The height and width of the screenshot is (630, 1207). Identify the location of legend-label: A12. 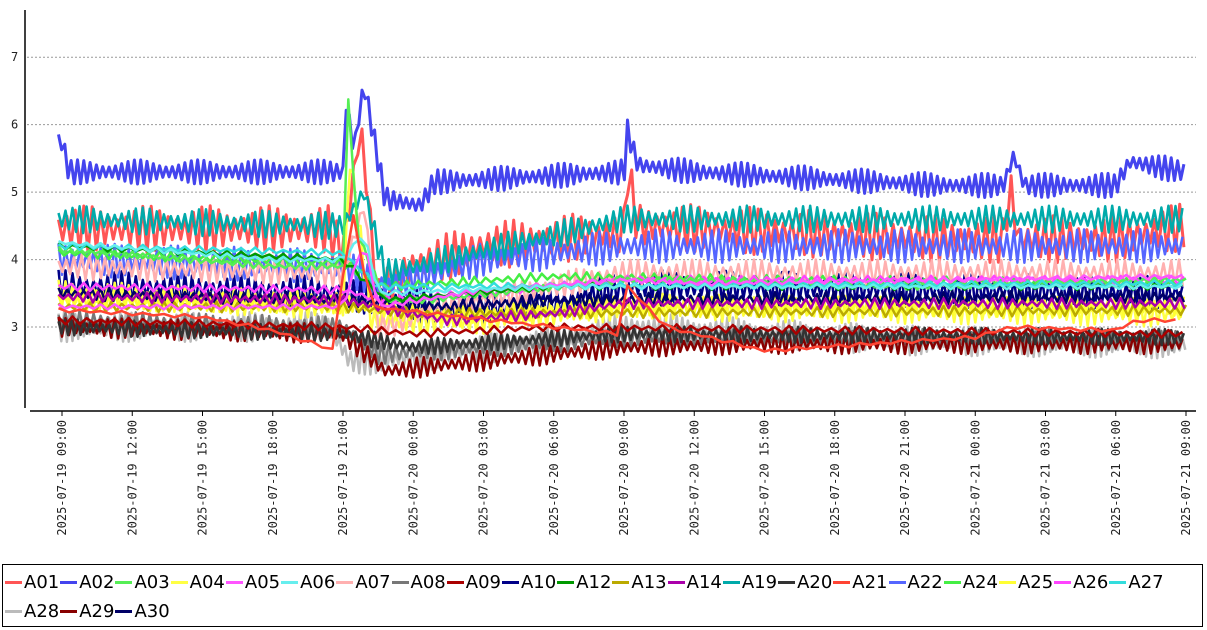
(594, 582).